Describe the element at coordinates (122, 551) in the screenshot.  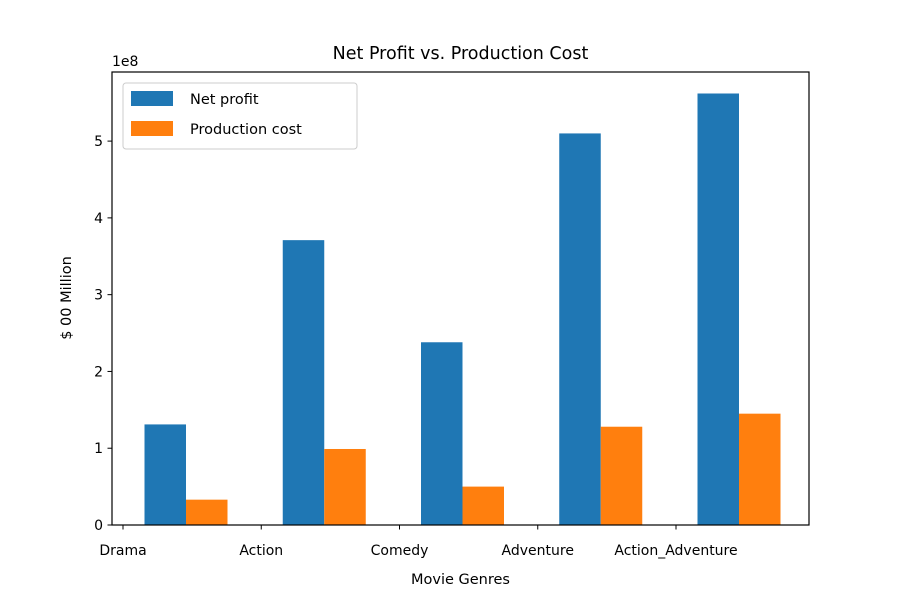
I see `x-tick-label: Drama` at that location.